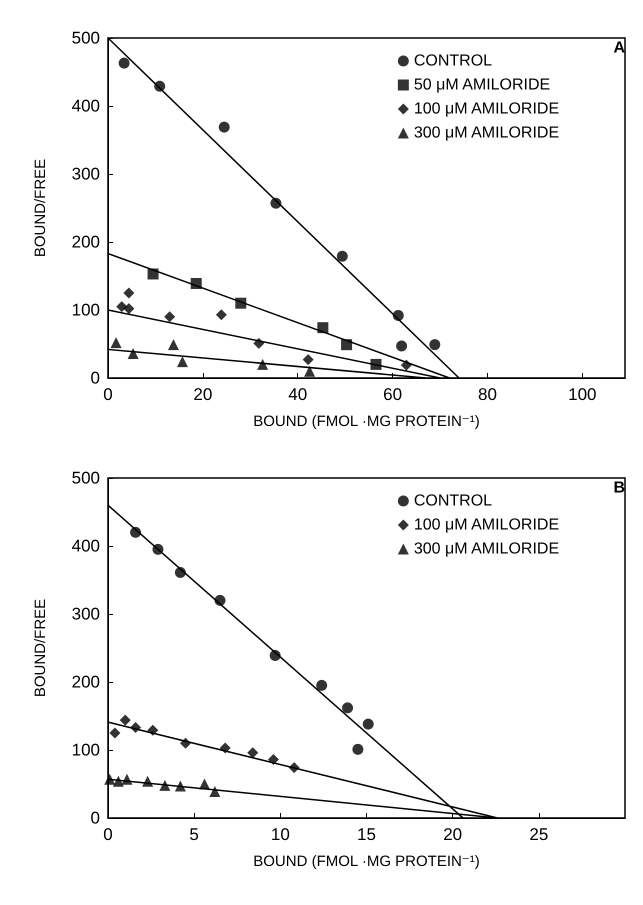  What do you see at coordinates (194, 834) in the screenshot?
I see `x-tick-label: 5` at bounding box center [194, 834].